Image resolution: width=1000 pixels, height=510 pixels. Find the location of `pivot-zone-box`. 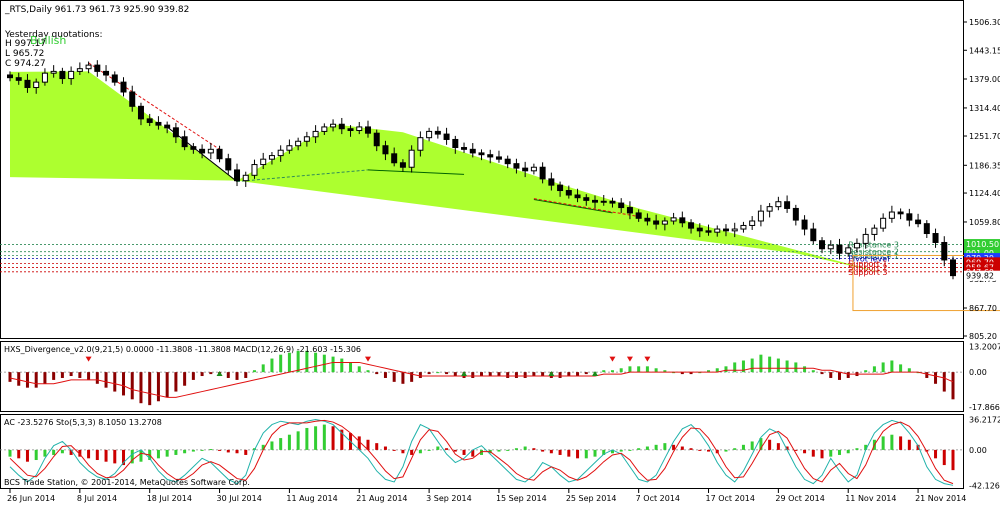

pivot-zone-box is located at coordinates (926, 283).